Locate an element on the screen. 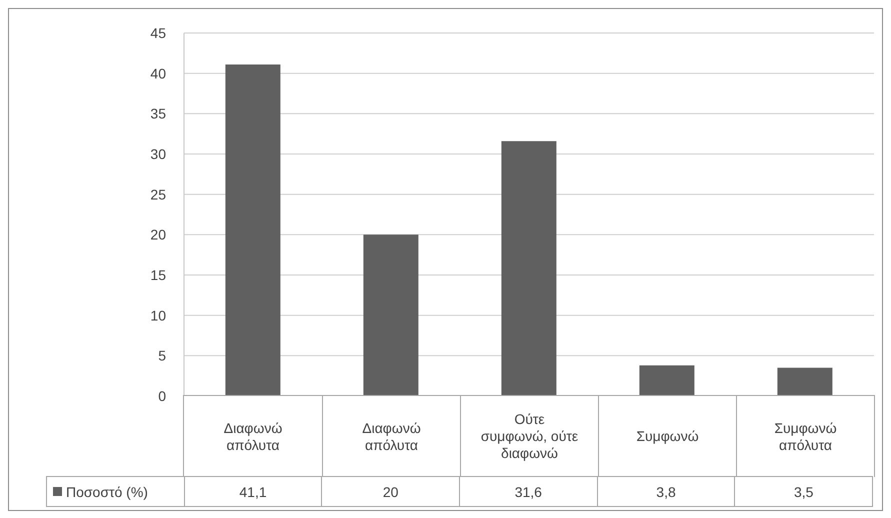  y-tick-label: 25 is located at coordinates (158, 194).